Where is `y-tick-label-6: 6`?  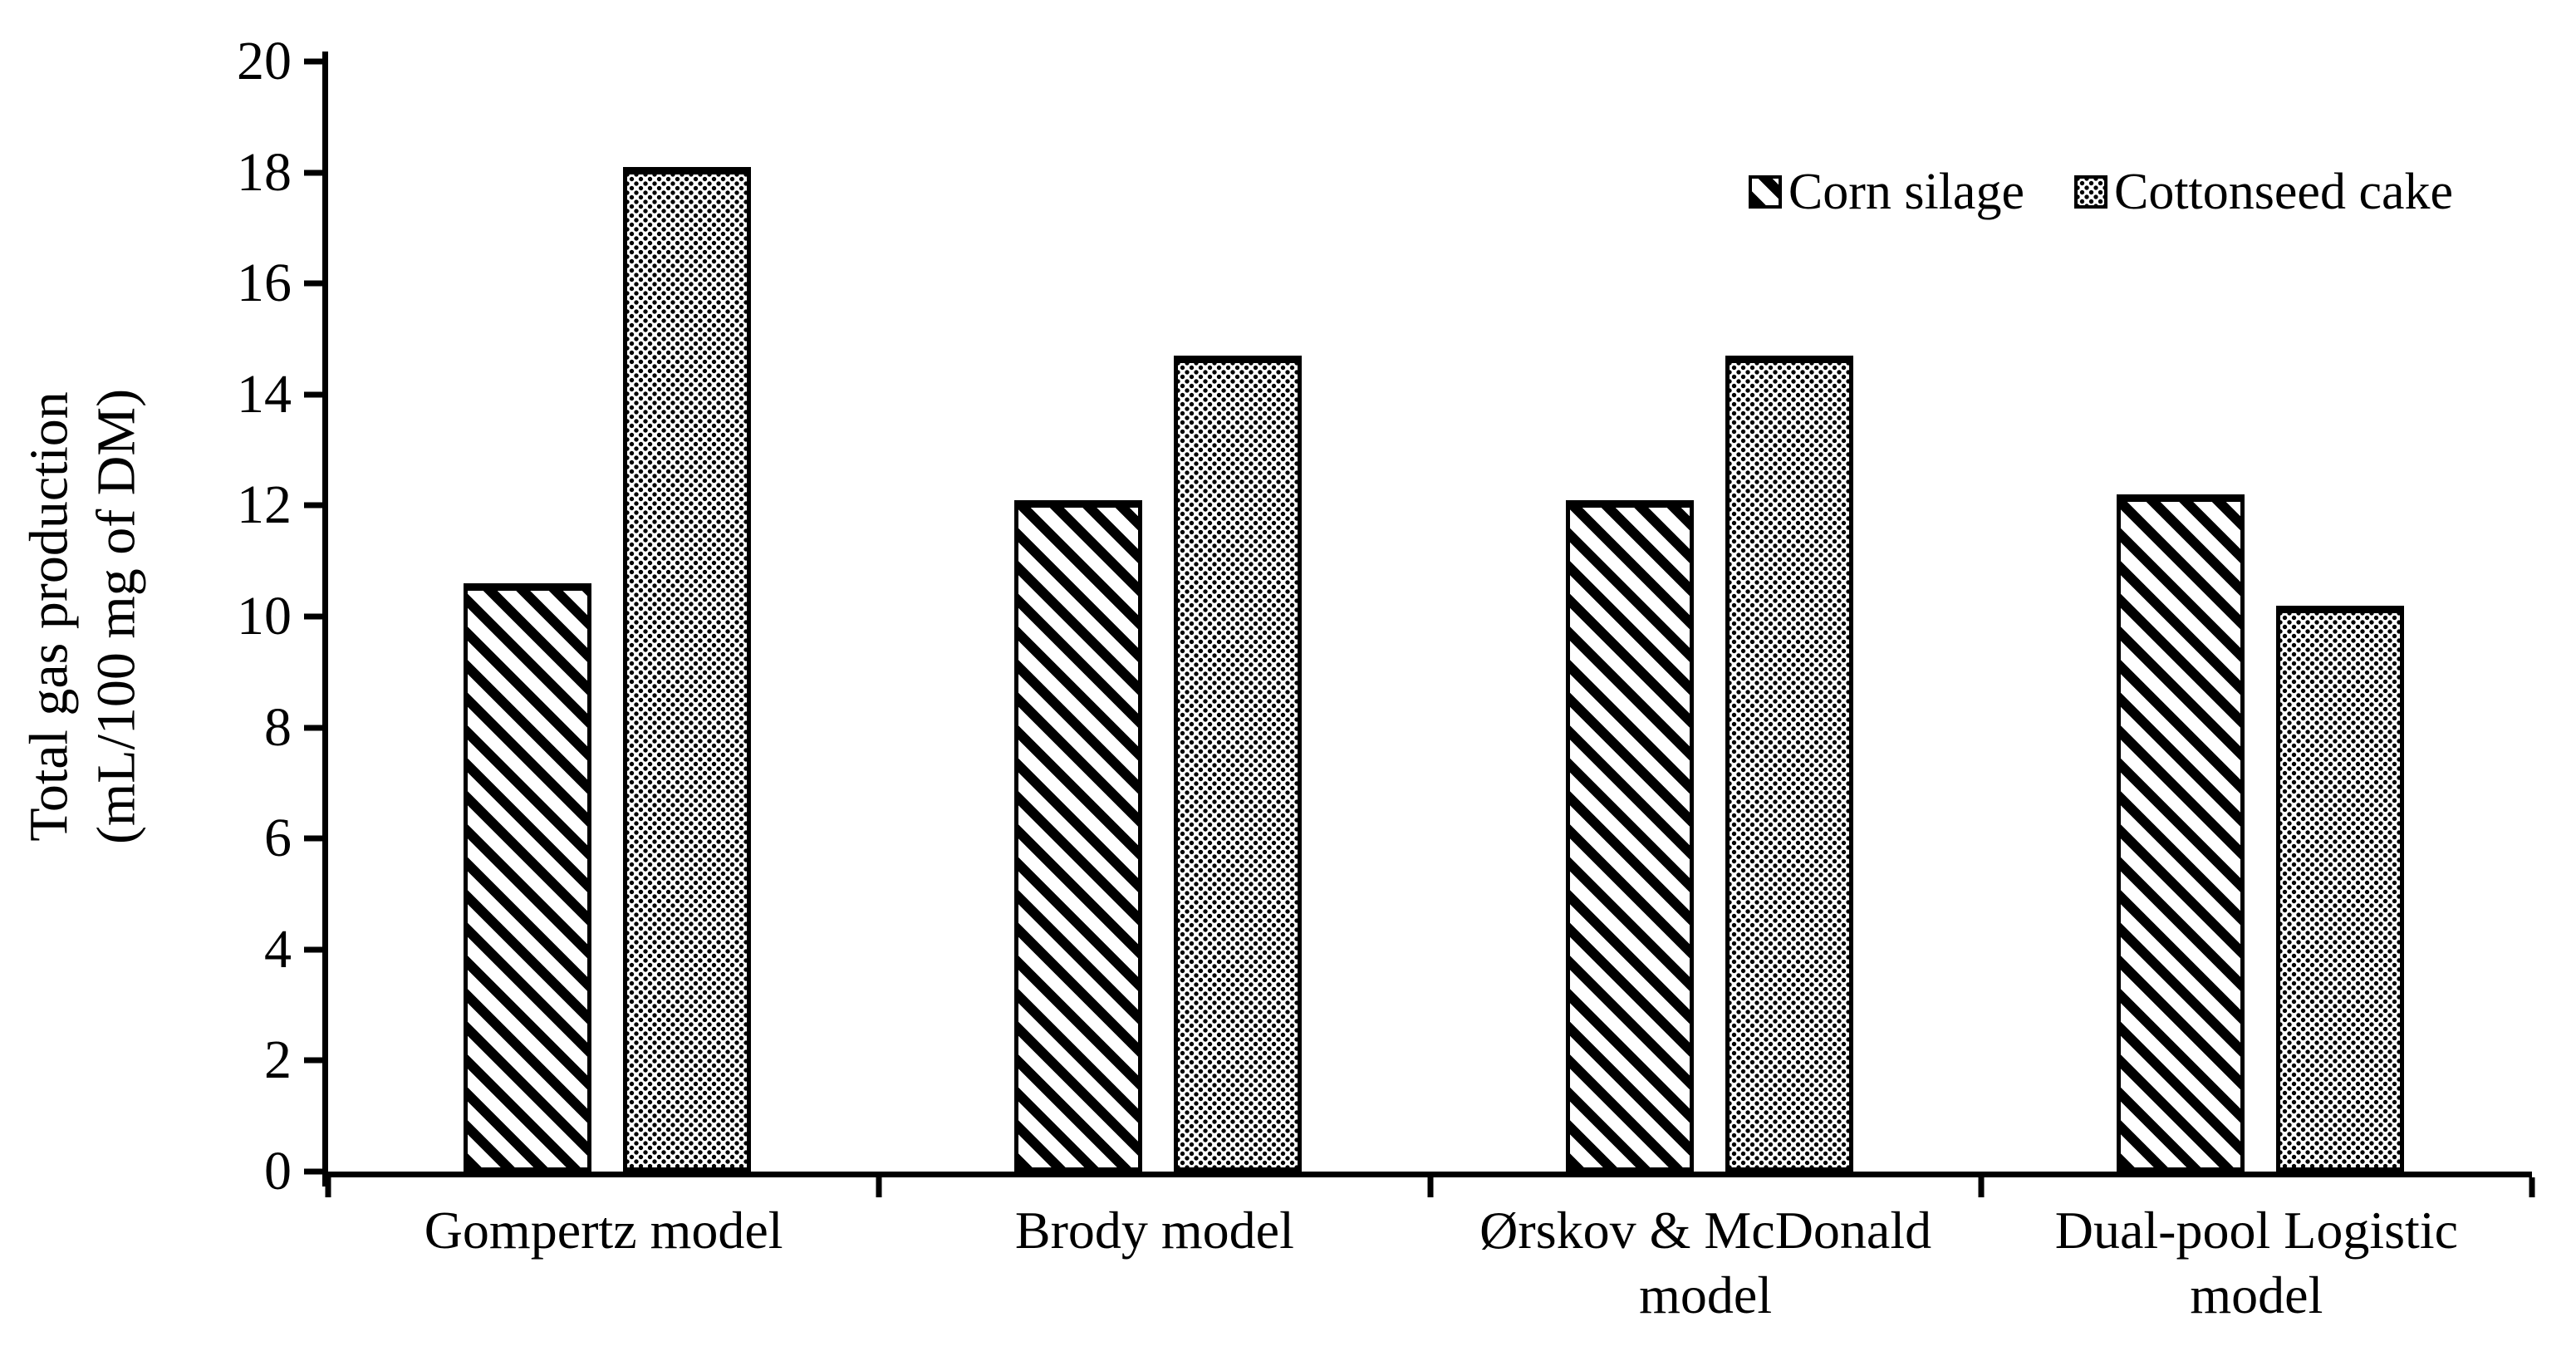
y-tick-label-6: 6 is located at coordinates (278, 839).